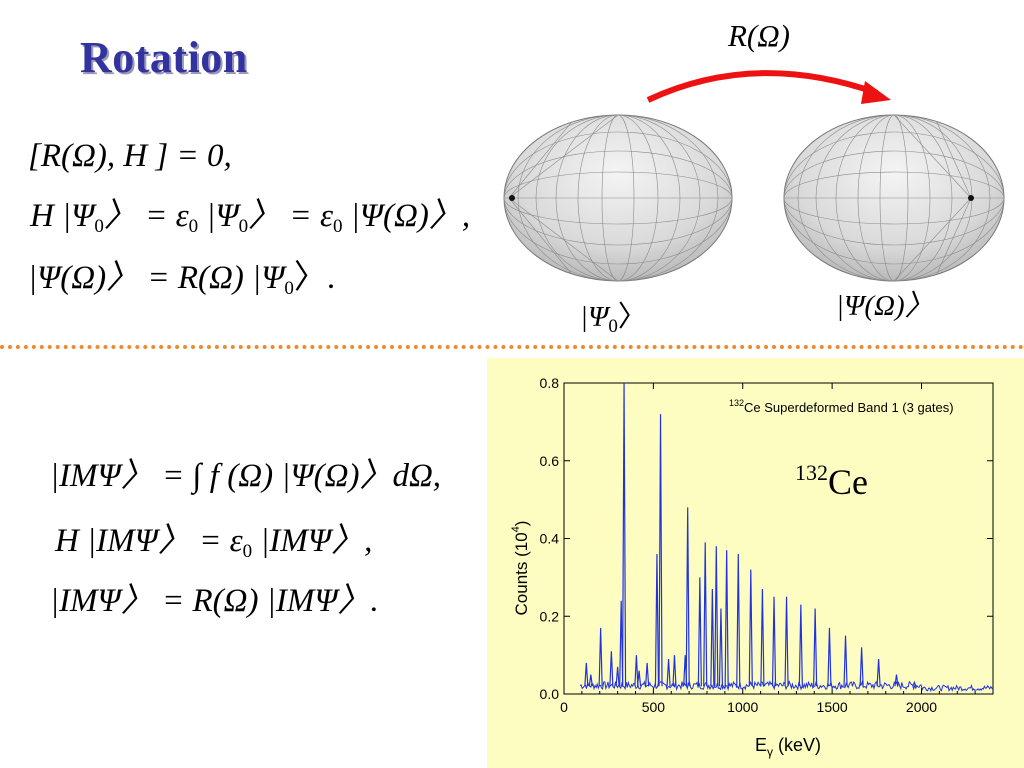 The width and height of the screenshot is (1024, 768). What do you see at coordinates (550, 383) in the screenshot?
I see `y-tick-label: 0.8` at bounding box center [550, 383].